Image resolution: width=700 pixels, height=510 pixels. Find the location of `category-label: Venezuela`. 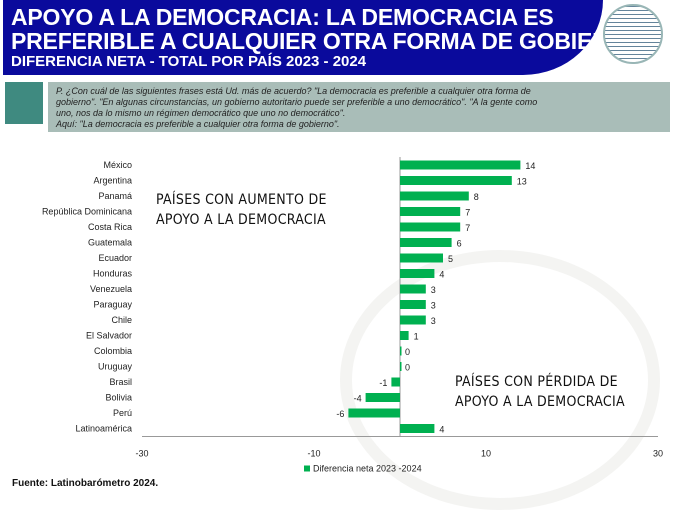

category-label: Venezuela is located at coordinates (111, 289).